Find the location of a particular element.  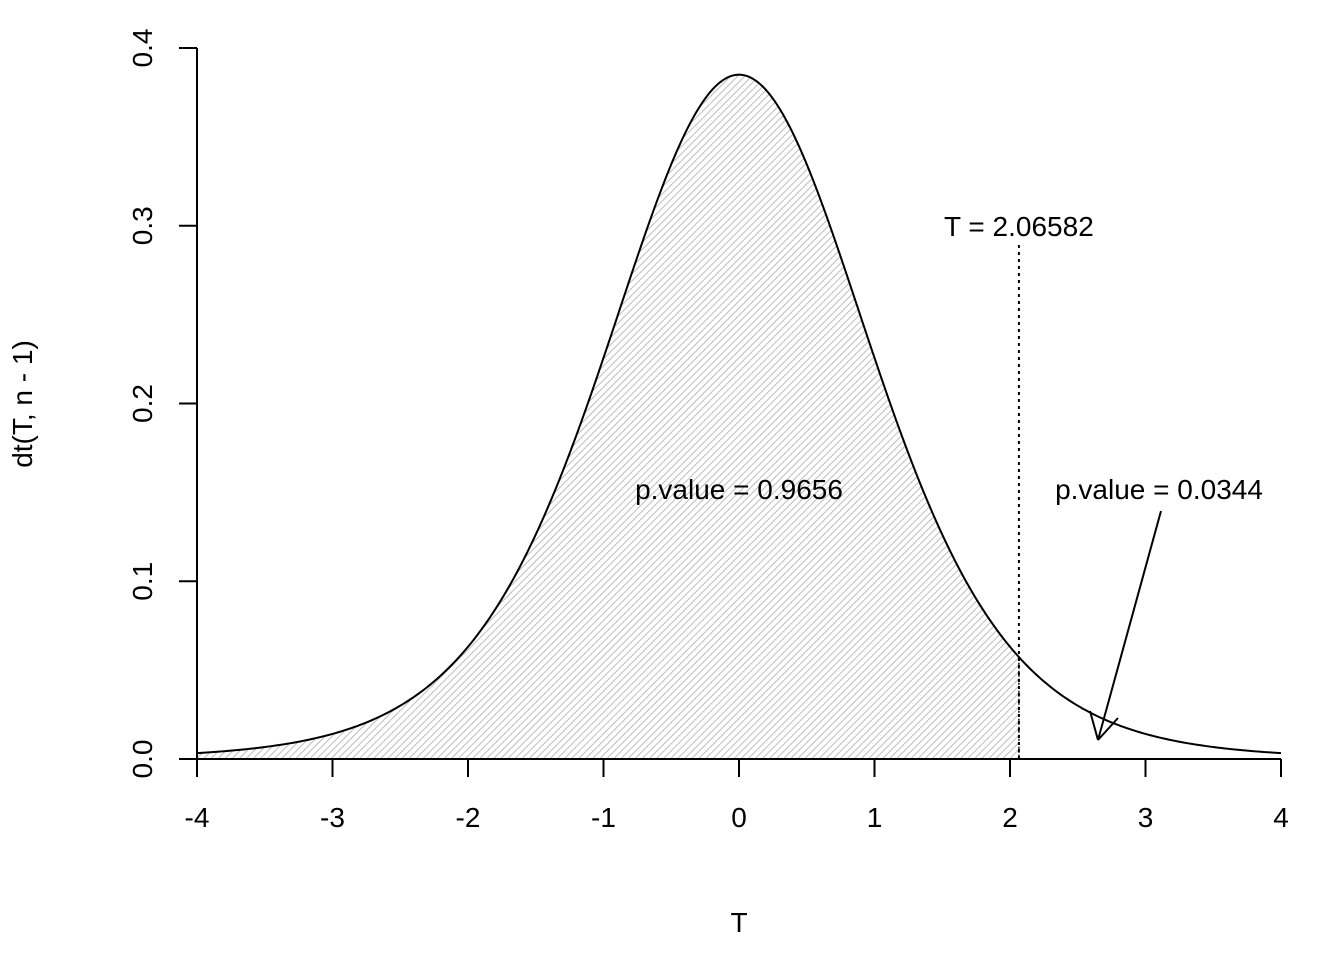

x-tick-label: 3 is located at coordinates (1146, 817).